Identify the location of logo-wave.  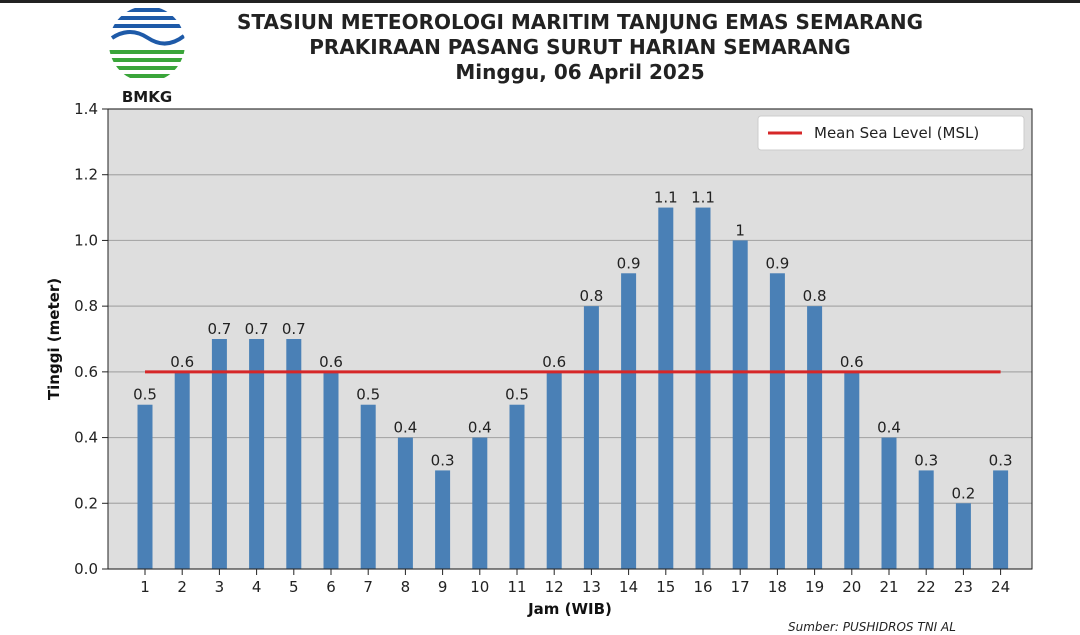
(147, 38).